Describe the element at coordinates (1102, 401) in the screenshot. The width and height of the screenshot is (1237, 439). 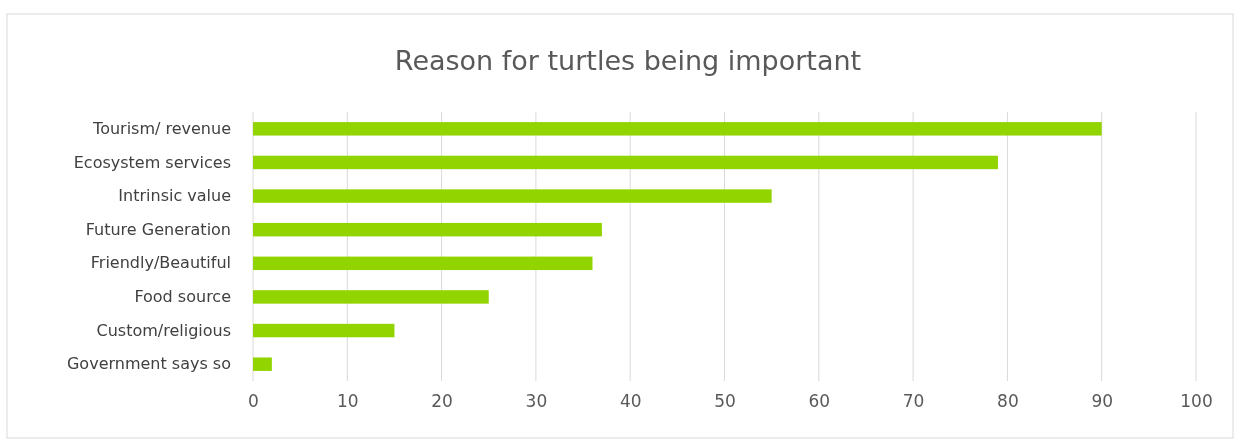
I see `x-tick-label: 90` at that location.